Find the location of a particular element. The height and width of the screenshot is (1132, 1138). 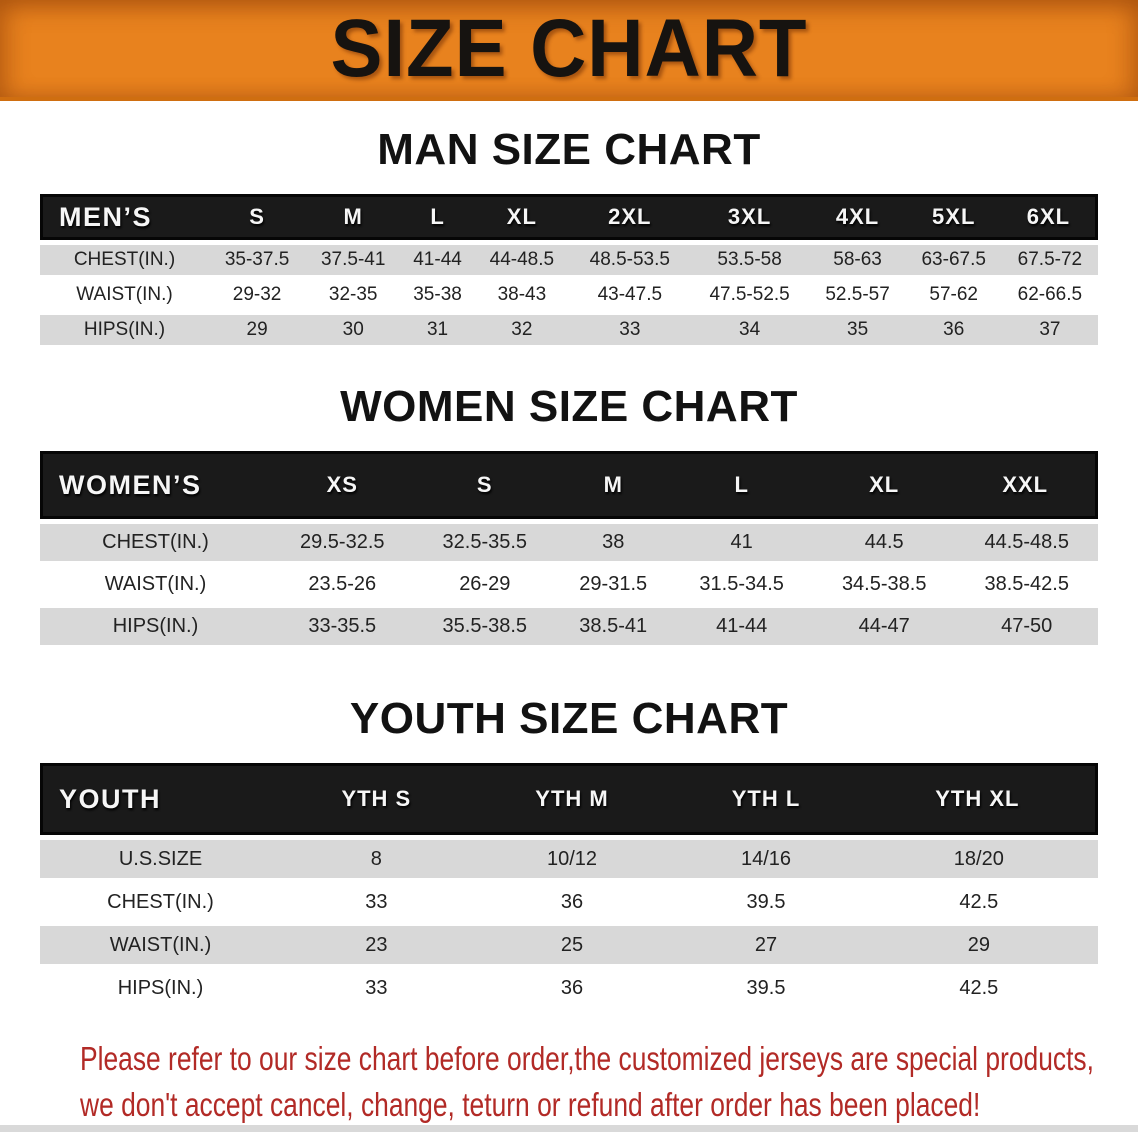

size-value: 44-48.5 is located at coordinates (521, 260).